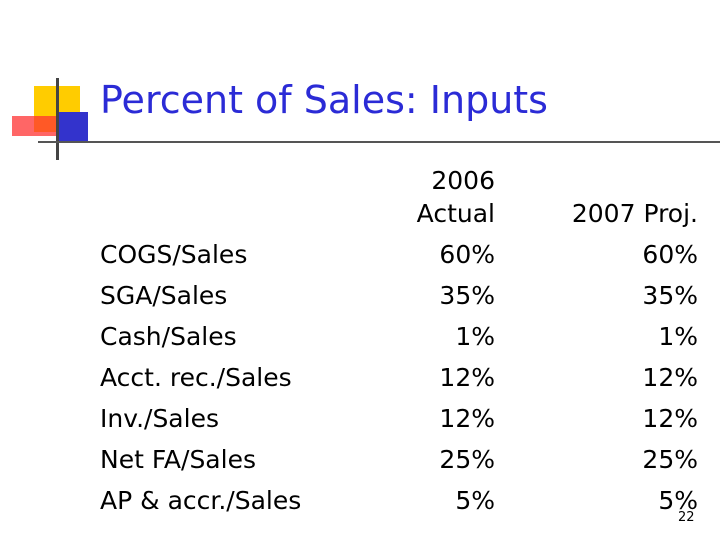 The image size is (720, 540). Describe the element at coordinates (670, 459) in the screenshot. I see `row-value-2007-proj: 25%` at that location.